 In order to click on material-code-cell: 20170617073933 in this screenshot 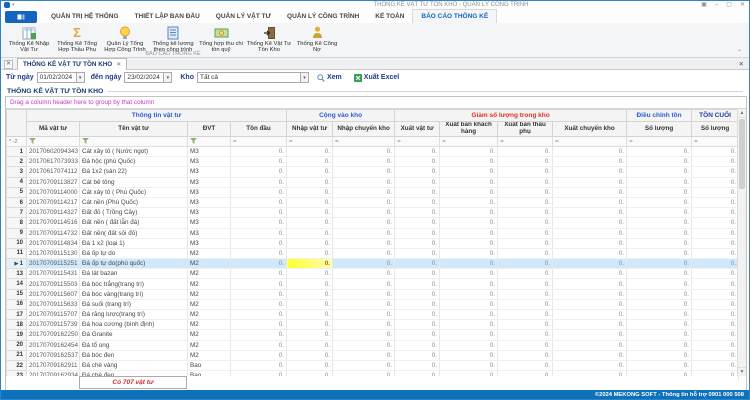, I will do `click(53, 162)`.